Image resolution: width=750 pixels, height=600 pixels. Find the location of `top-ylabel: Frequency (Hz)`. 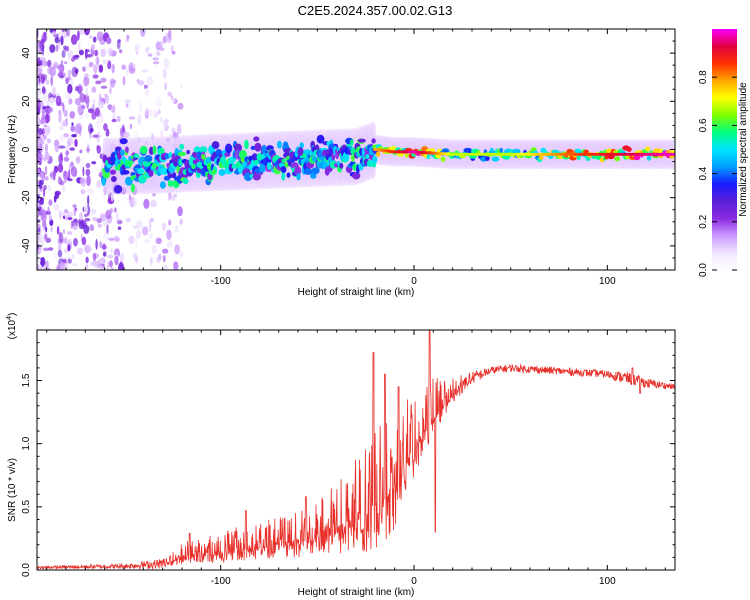

top-ylabel: Frequency (Hz) is located at coordinates (12, 149).